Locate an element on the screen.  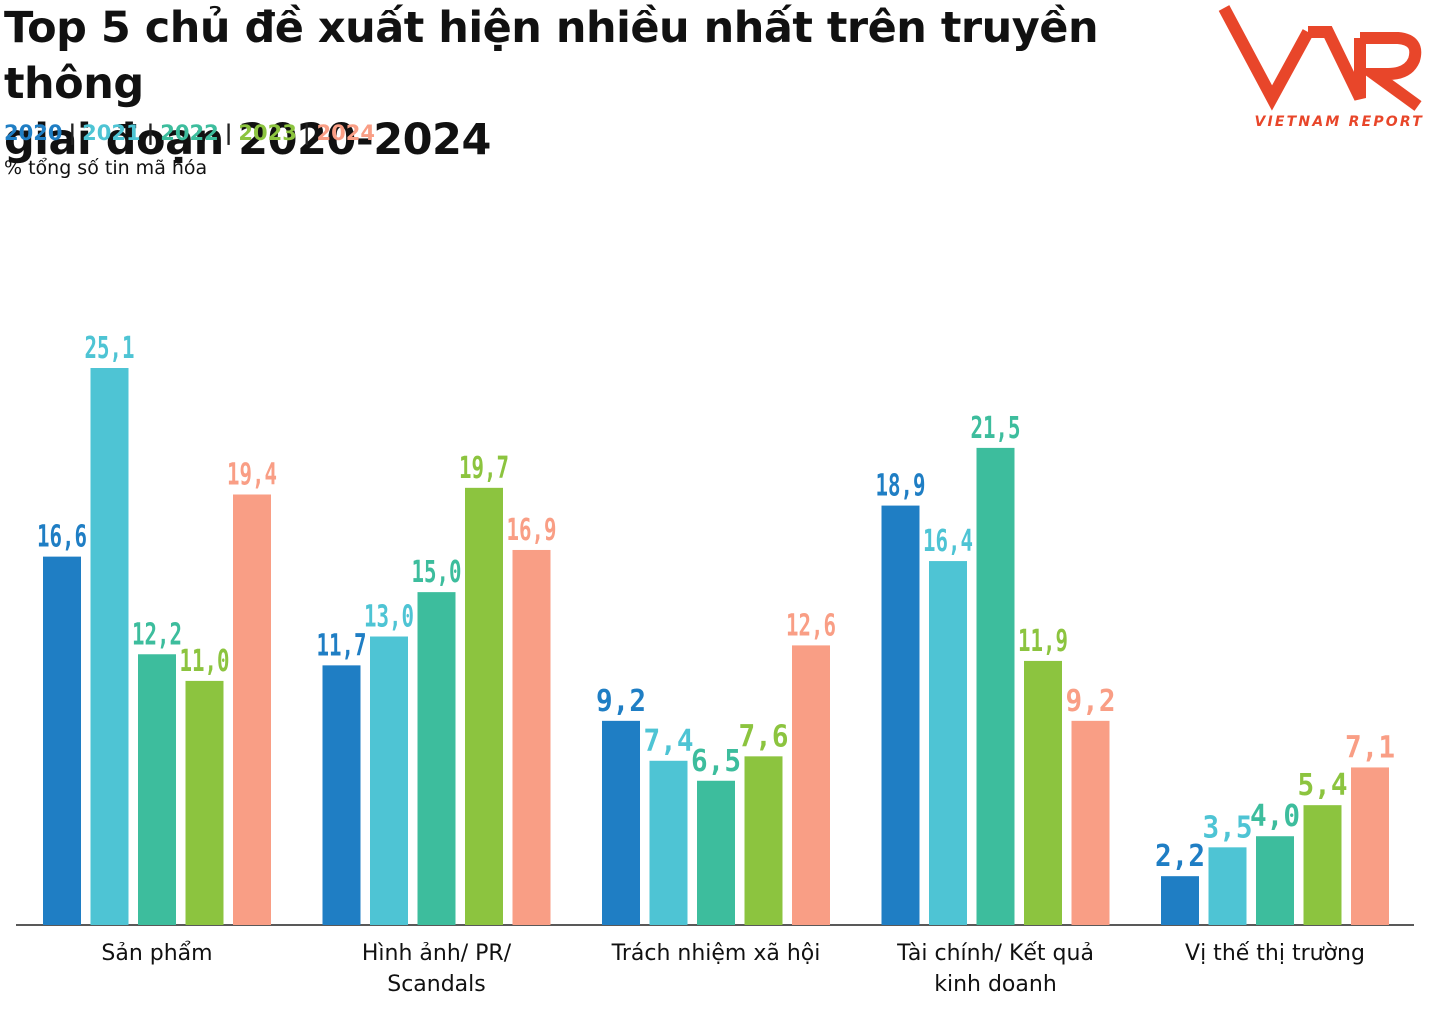
category-label-5: Vị thế thị trường is located at coordinates (1275, 953).